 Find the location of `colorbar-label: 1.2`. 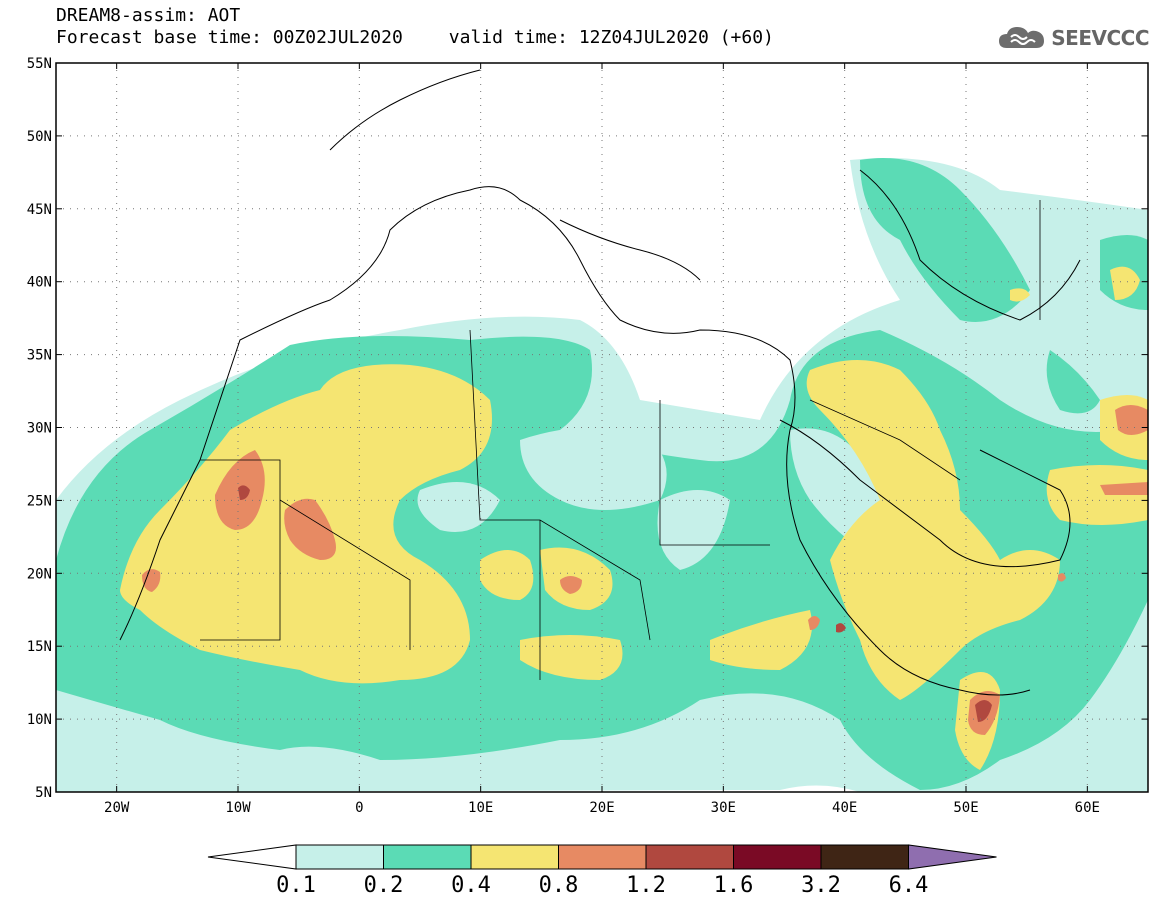

colorbar-label: 1.2 is located at coordinates (646, 885).